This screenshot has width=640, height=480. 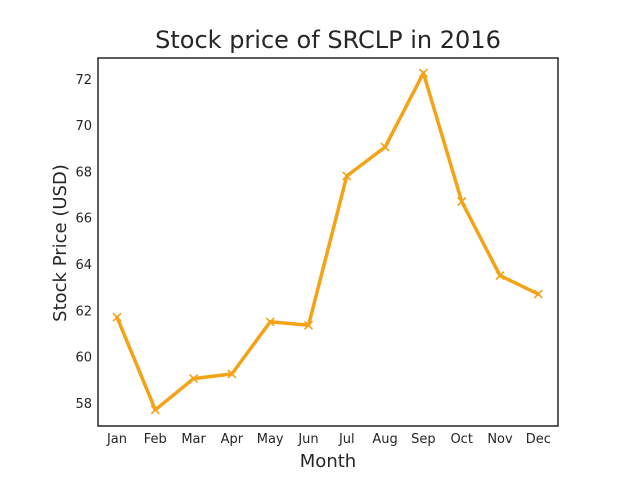 What do you see at coordinates (346, 439) in the screenshot?
I see `x-tick-label: Jul` at bounding box center [346, 439].